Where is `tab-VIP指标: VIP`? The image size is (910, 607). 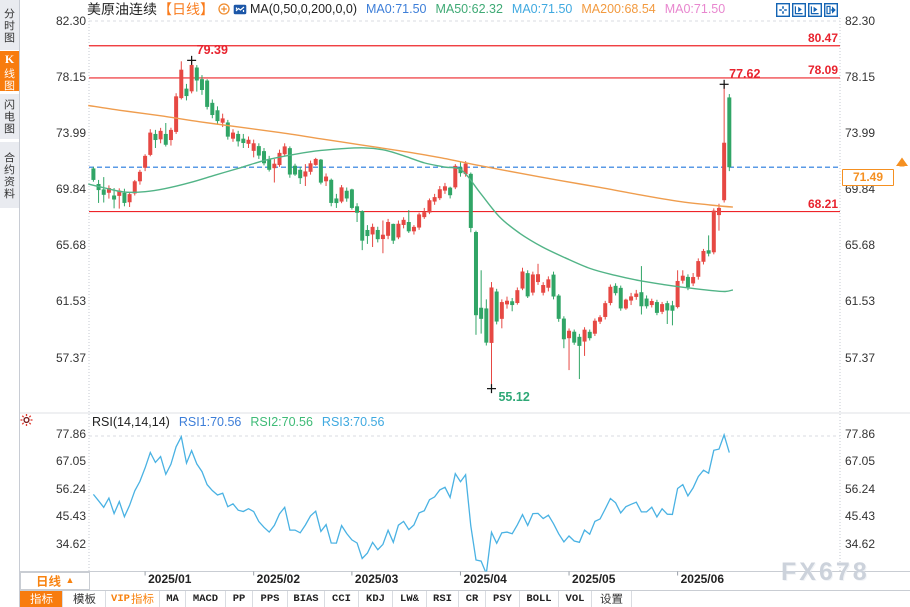
tab-VIP指标: VIP is located at coordinates (133, 598).